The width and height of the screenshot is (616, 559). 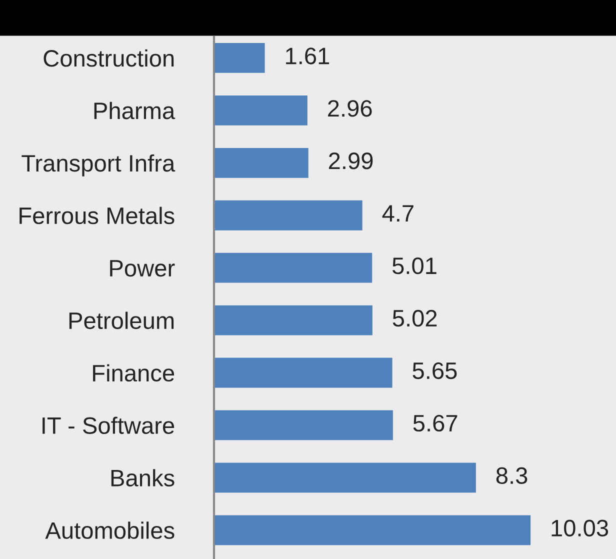 I want to click on data-label: 1.61, so click(x=308, y=56).